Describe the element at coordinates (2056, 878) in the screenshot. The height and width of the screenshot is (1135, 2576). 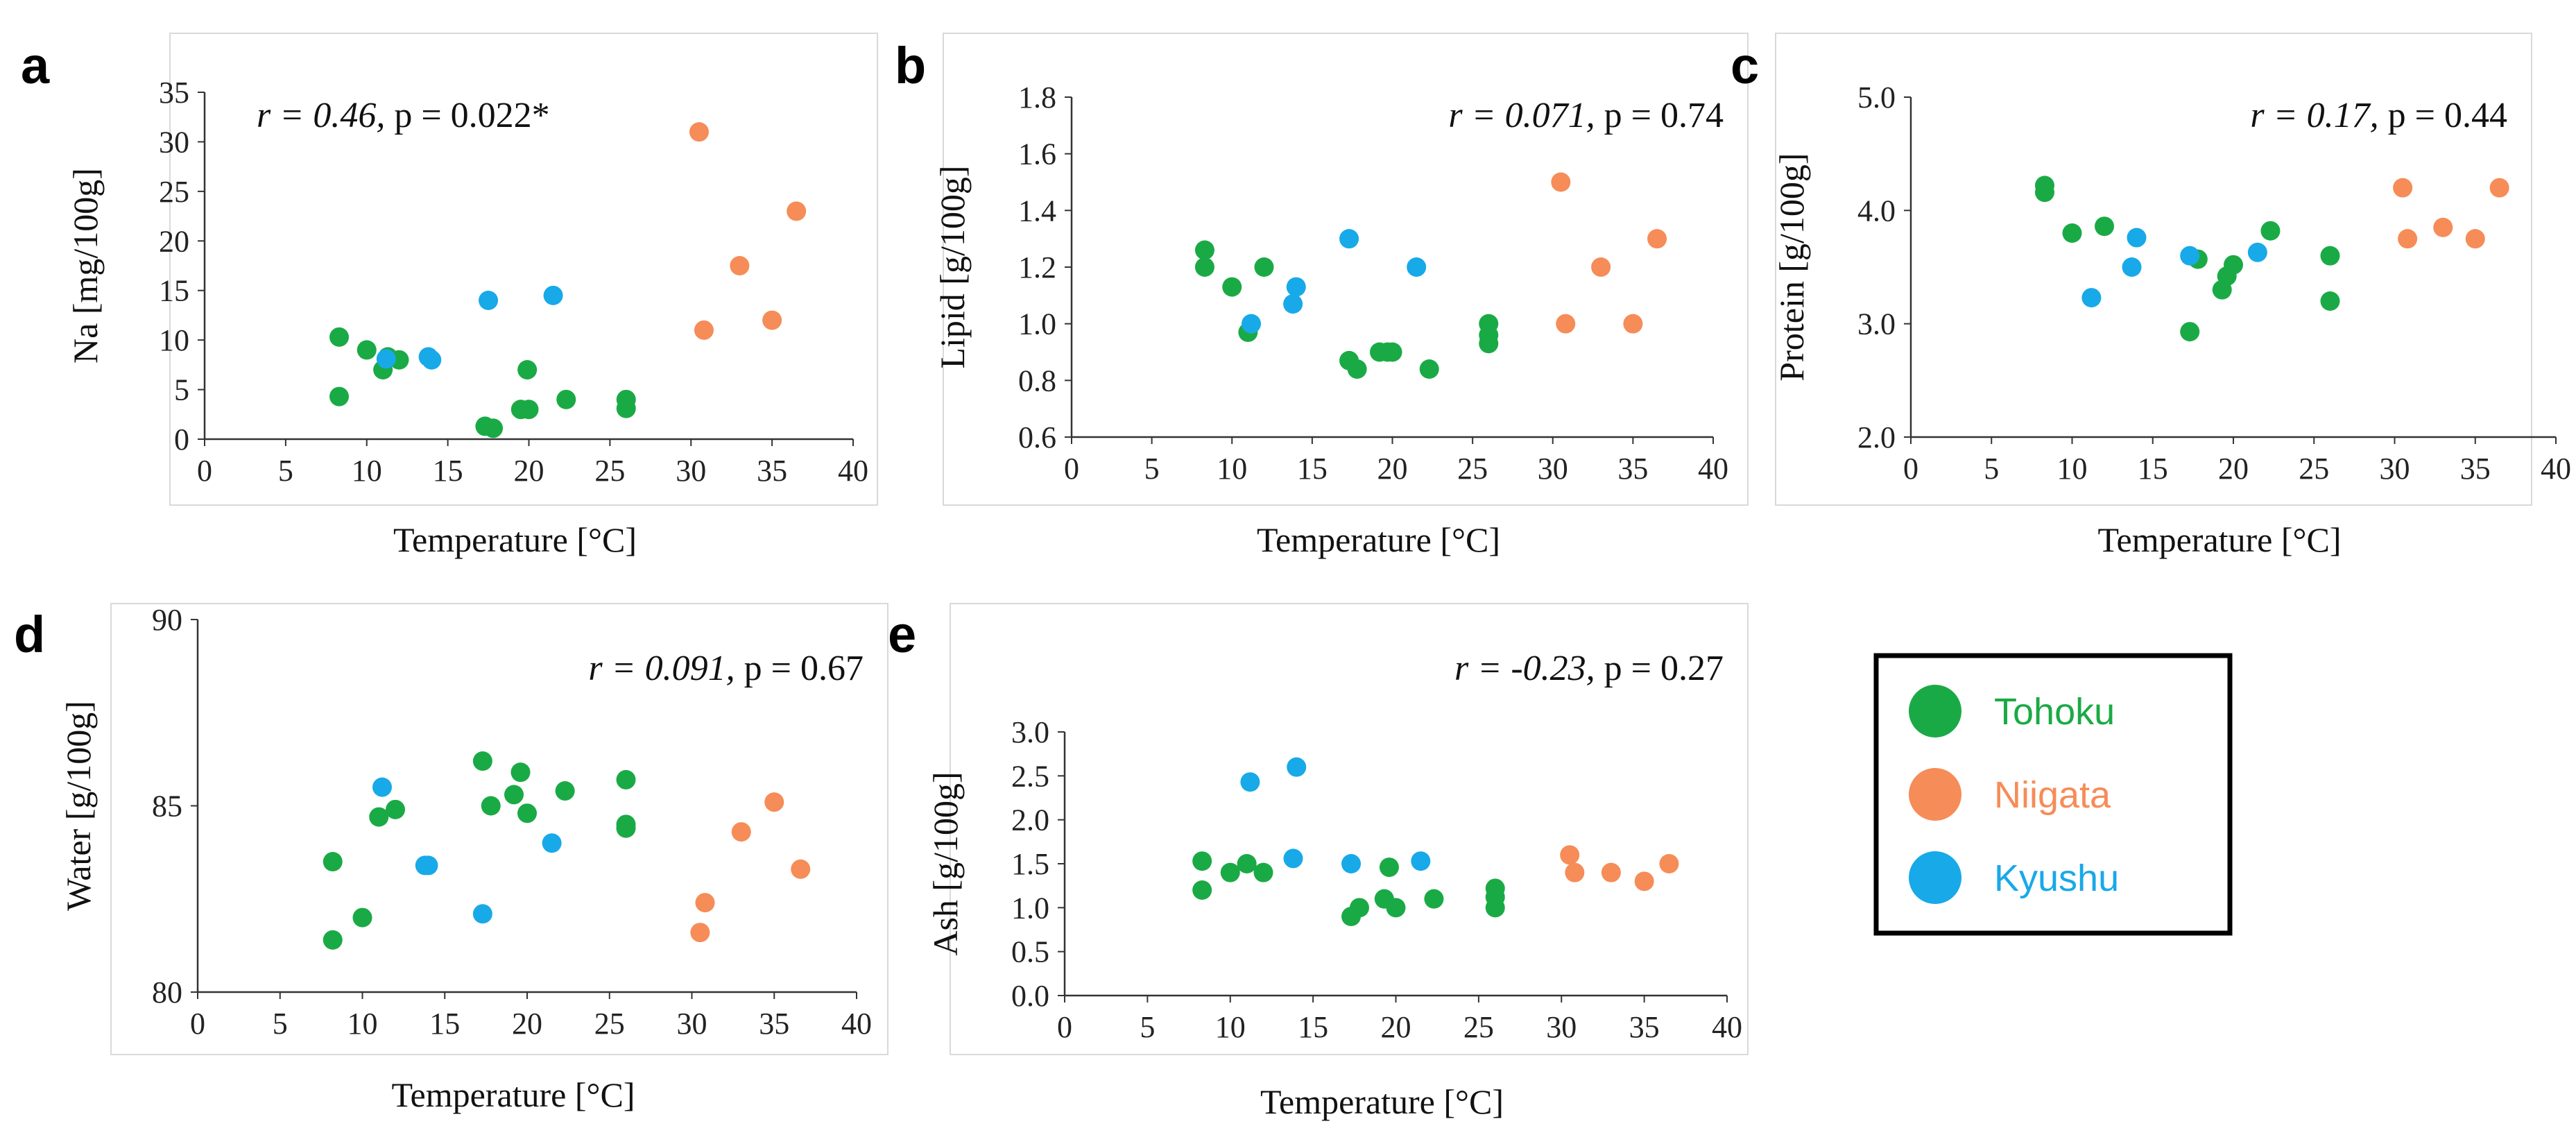
I see `legend-label-kyushu: Kyushu` at that location.